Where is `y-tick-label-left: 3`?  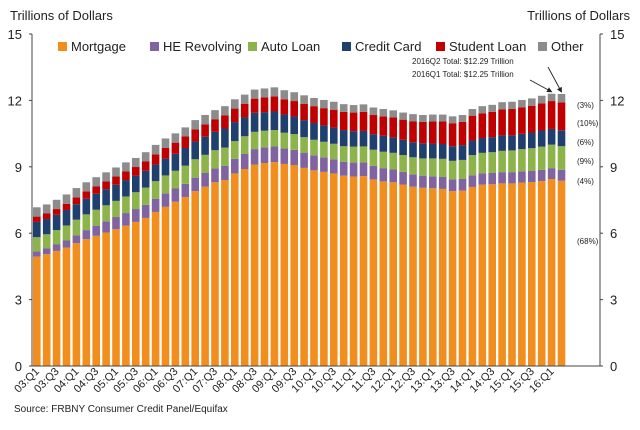
y-tick-label-left: 3 is located at coordinates (18, 300).